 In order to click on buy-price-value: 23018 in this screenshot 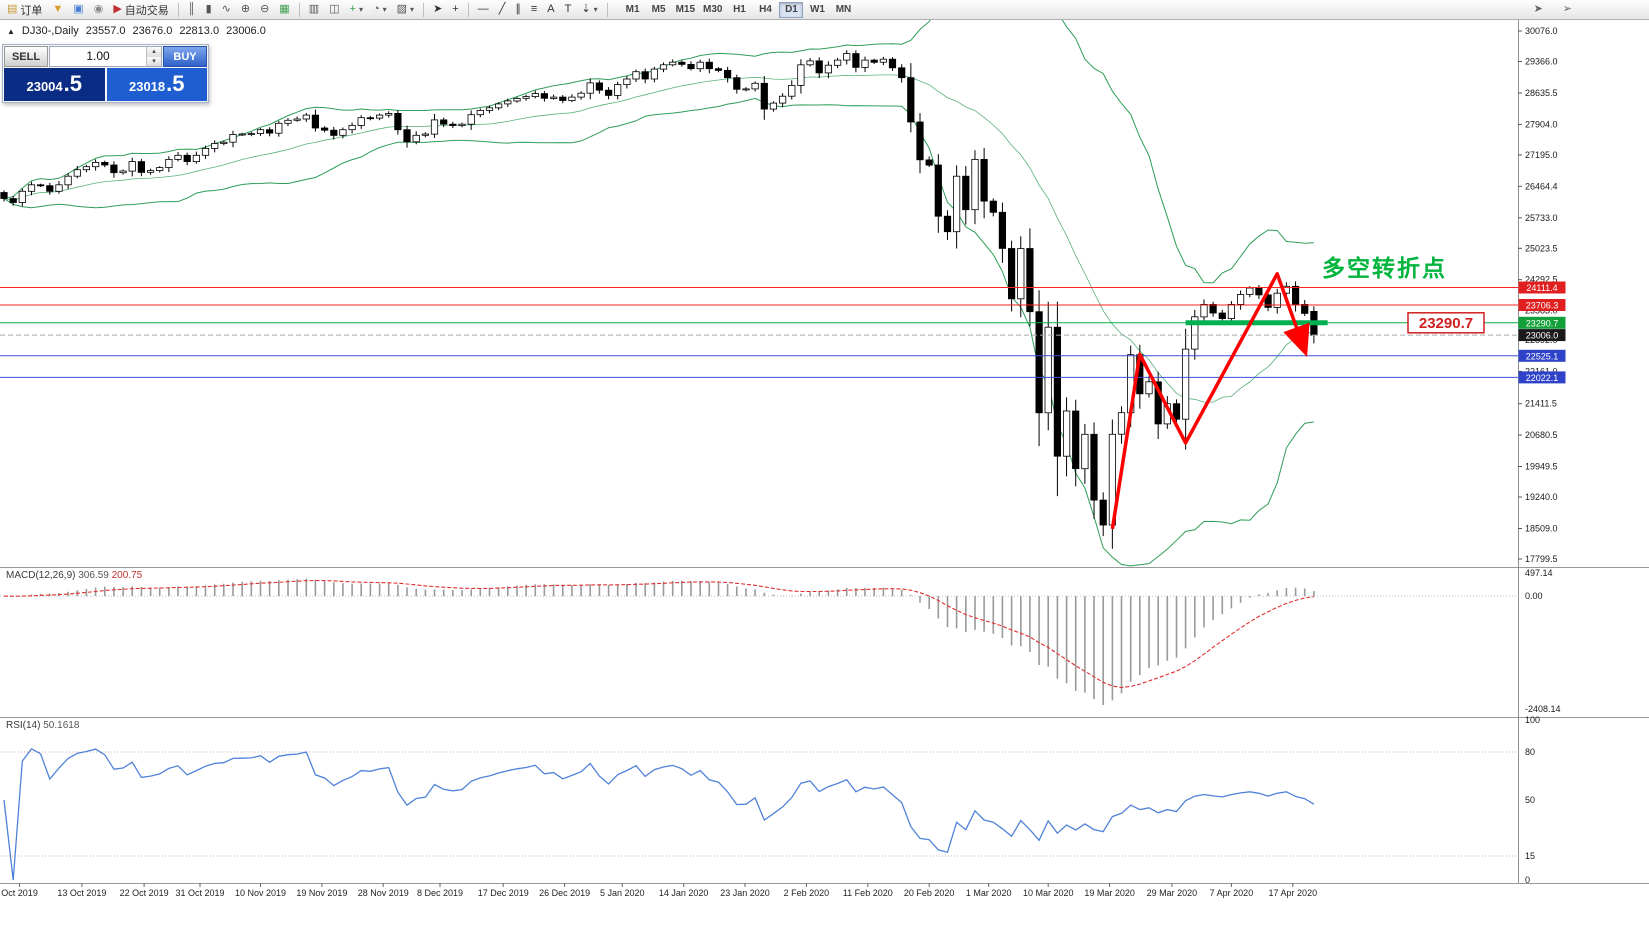, I will do `click(147, 86)`.